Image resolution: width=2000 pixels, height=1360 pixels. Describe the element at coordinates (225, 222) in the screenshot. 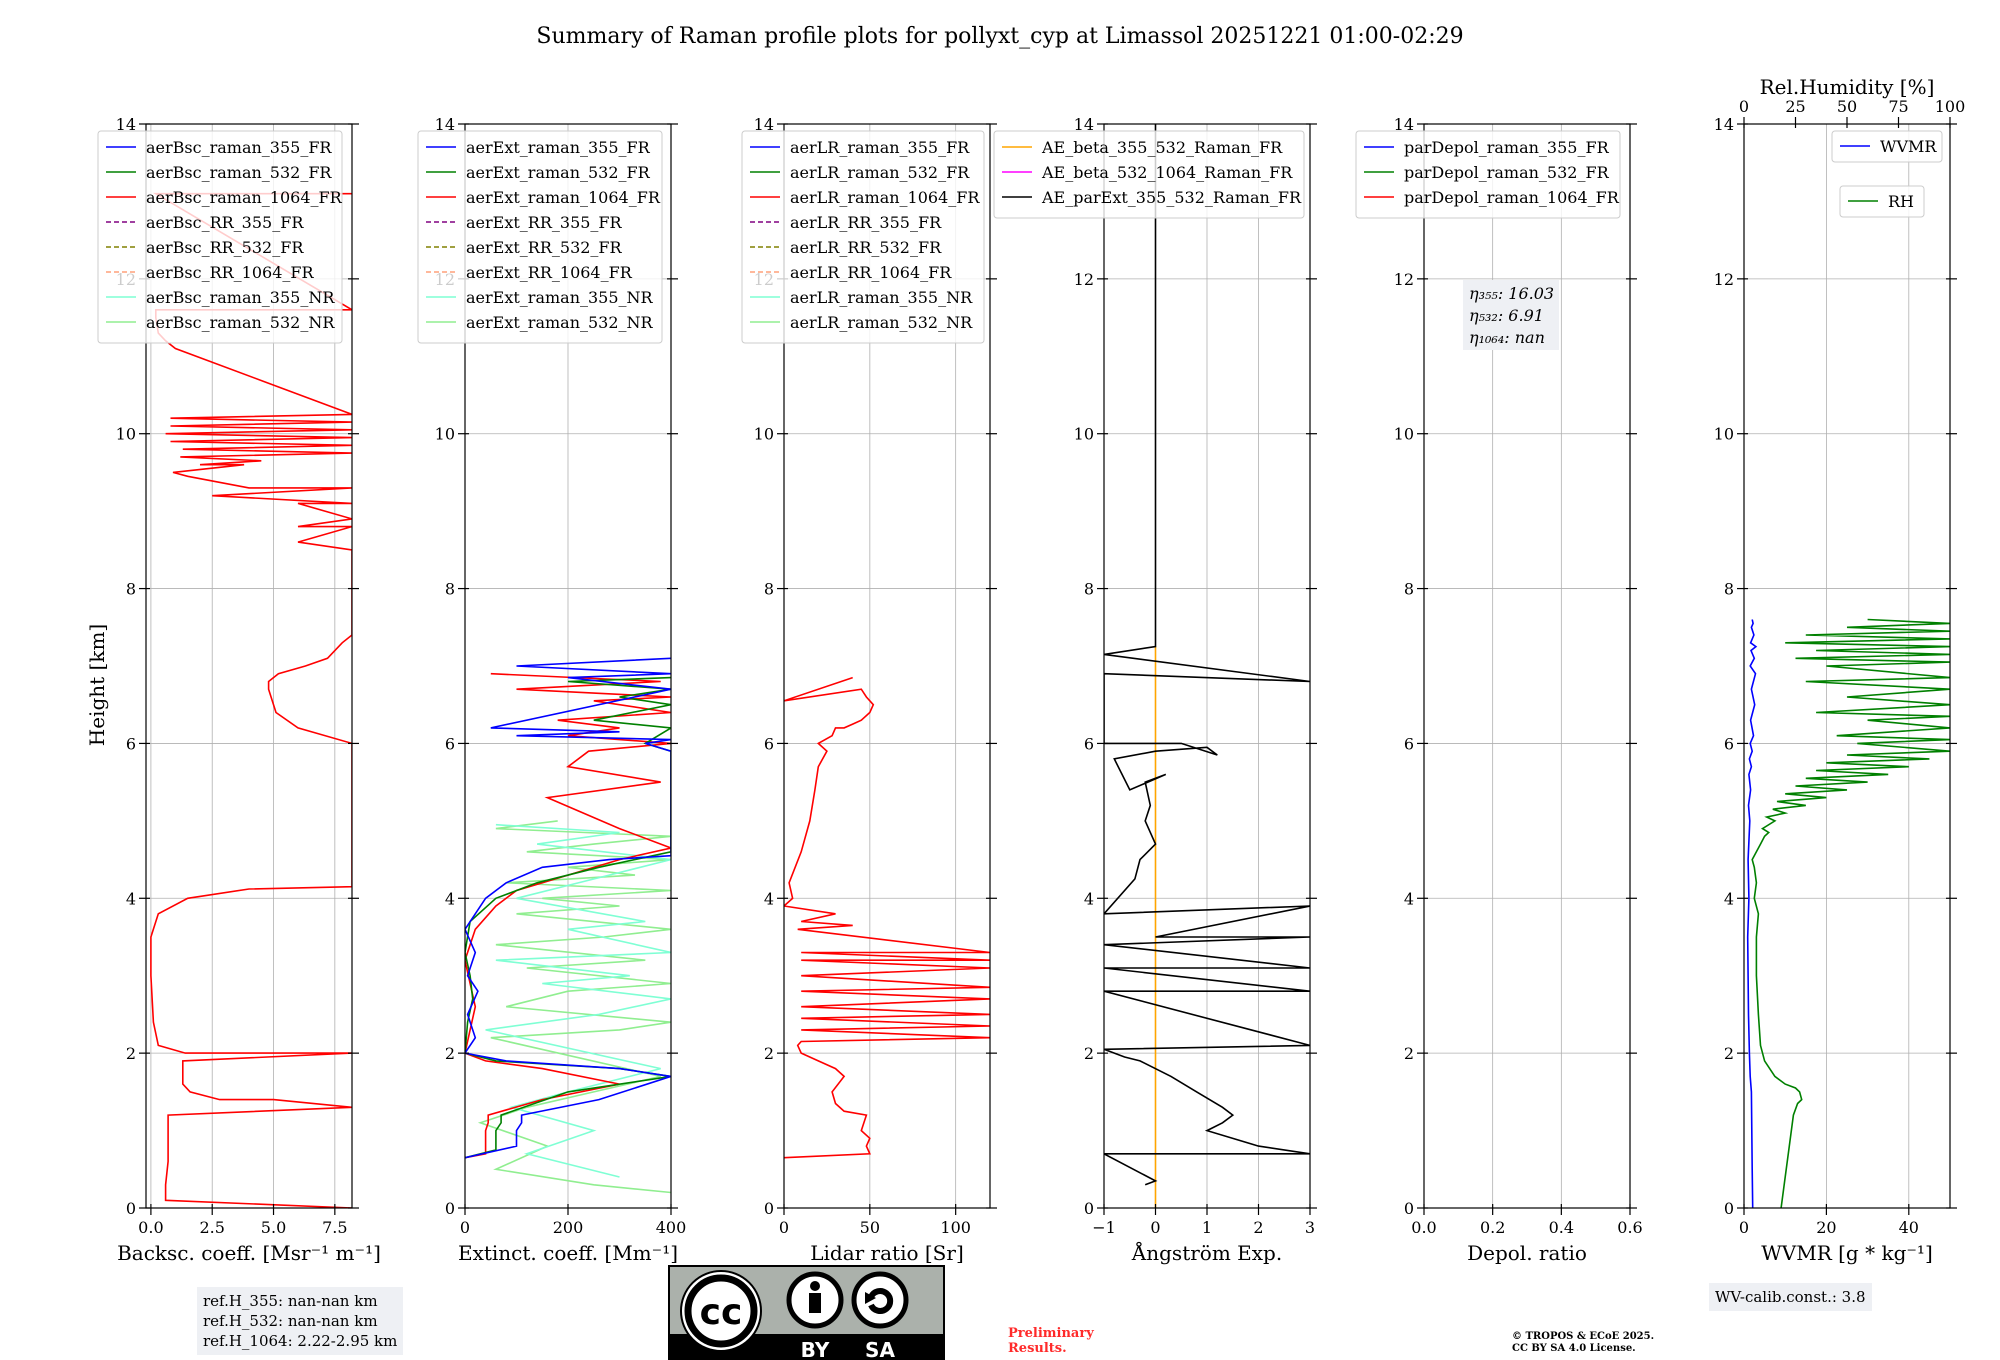

I see `legend-label: aerBsc_RR_355_FR` at that location.